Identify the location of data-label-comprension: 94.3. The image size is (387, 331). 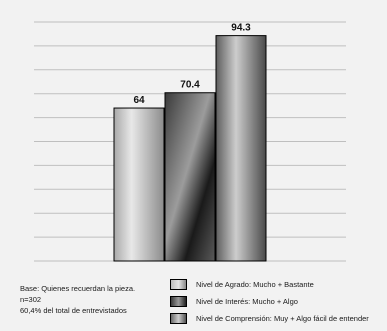
(241, 28).